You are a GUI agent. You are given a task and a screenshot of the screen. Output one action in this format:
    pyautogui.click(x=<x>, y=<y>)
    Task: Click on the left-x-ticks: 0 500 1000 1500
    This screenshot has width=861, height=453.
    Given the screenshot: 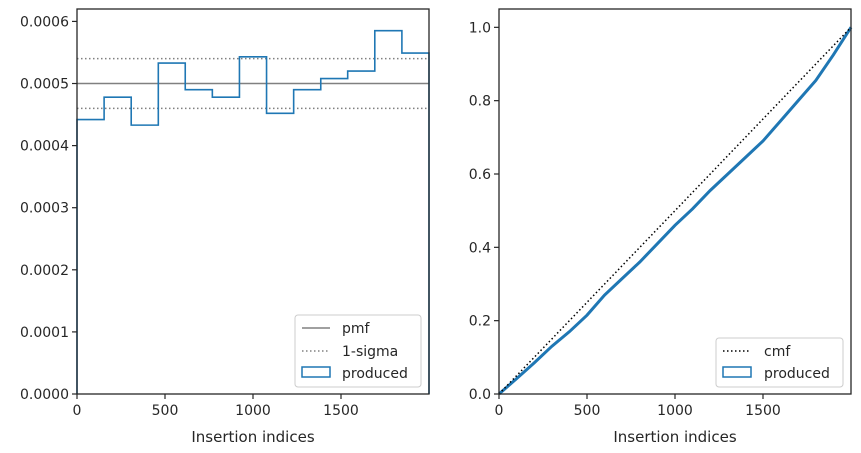 What is the action you would take?
    pyautogui.click(x=216, y=406)
    